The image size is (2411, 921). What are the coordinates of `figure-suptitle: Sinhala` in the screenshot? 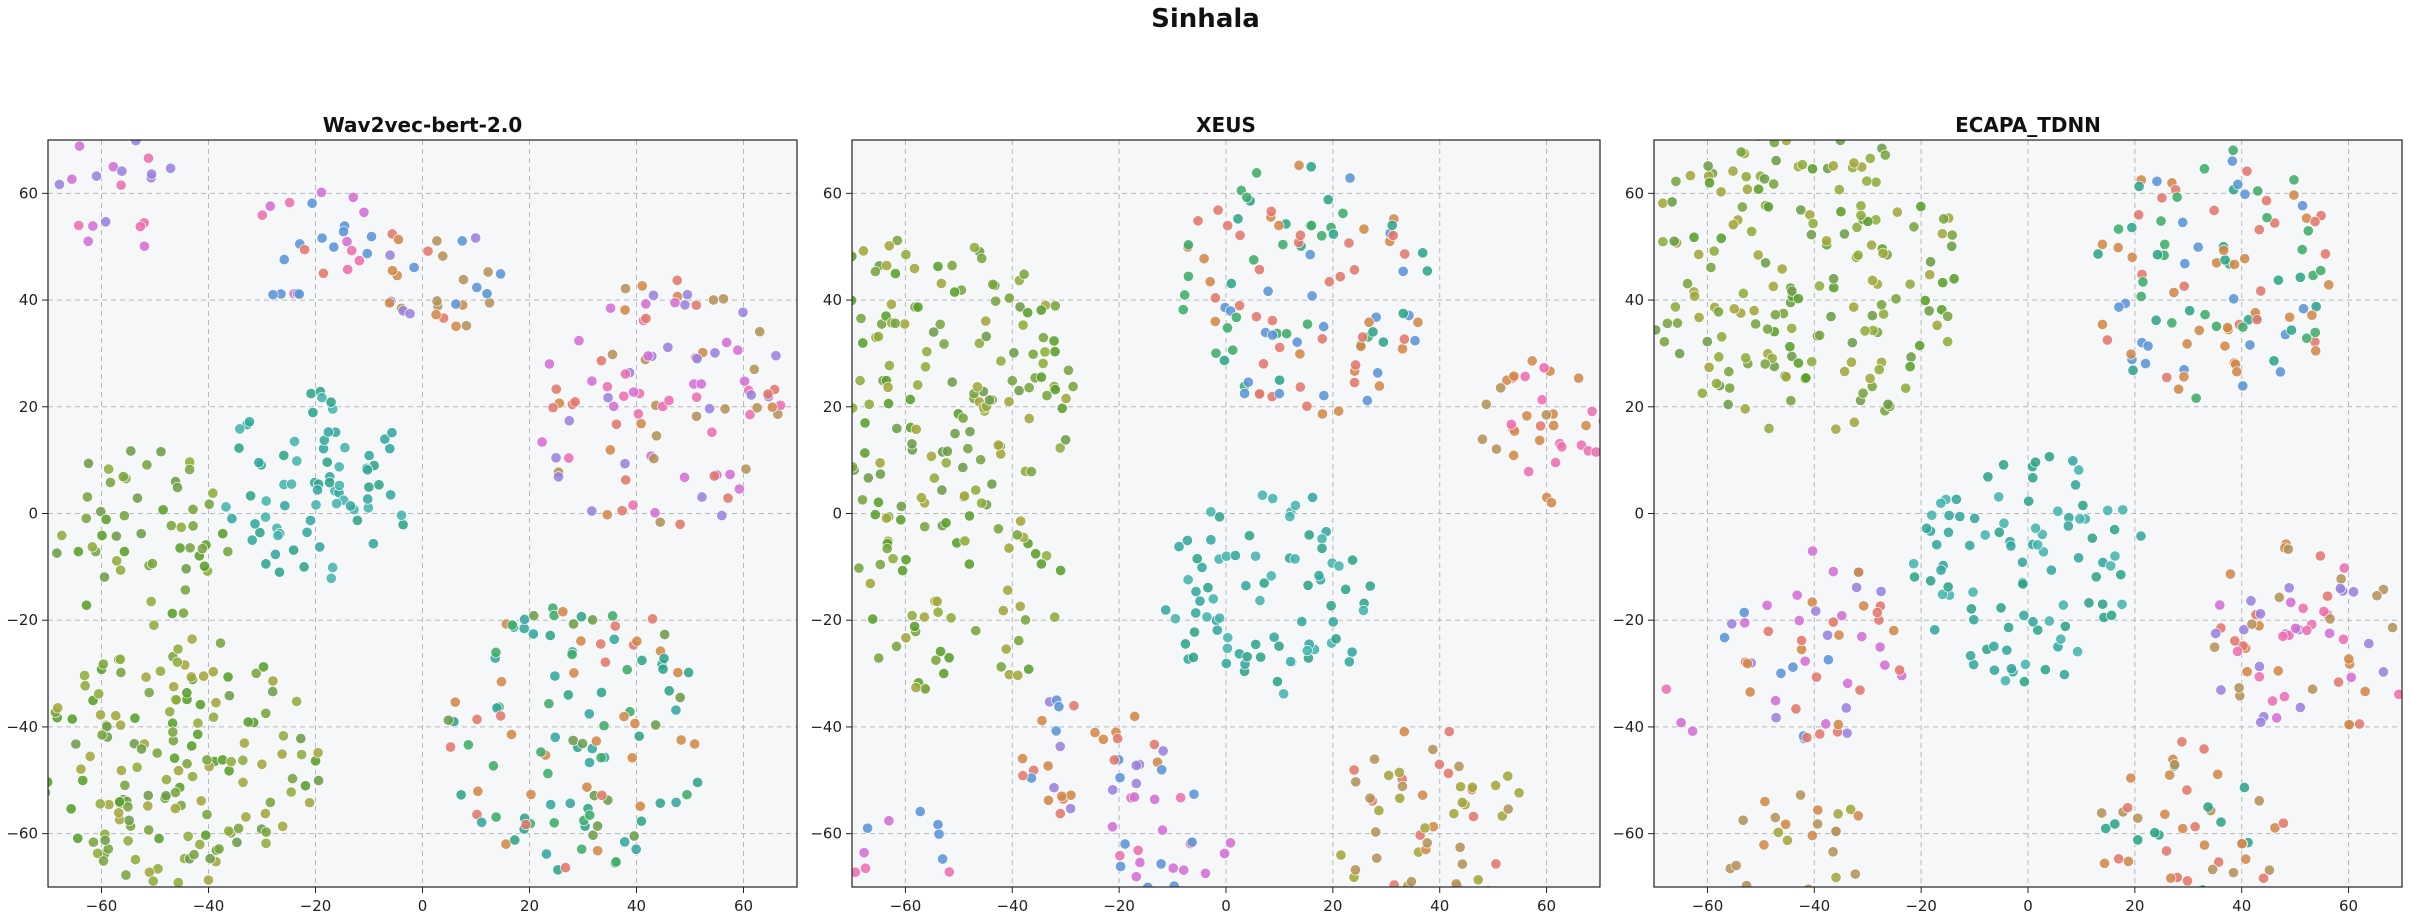 It's located at (1205, 19).